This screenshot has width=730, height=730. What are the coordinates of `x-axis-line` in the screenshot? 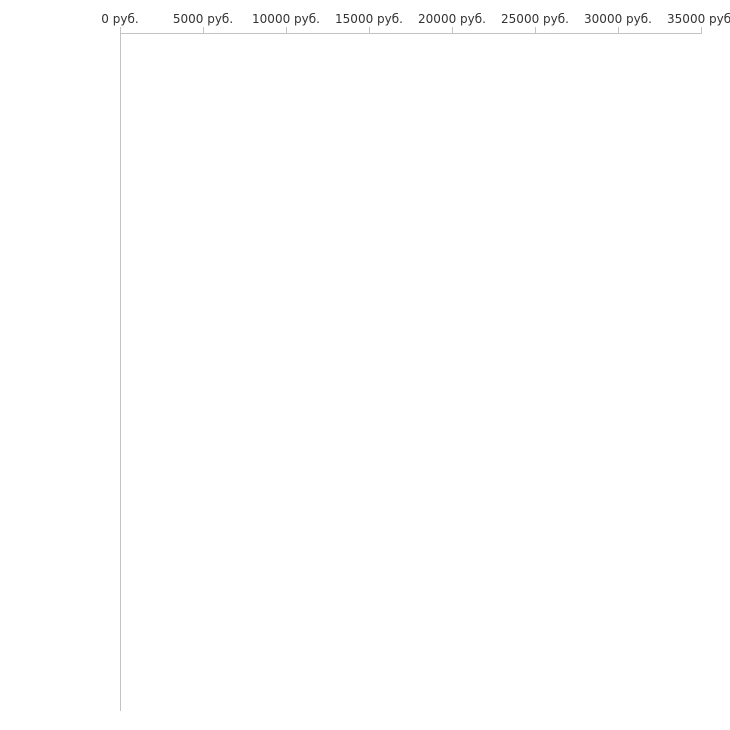 It's located at (411, 33).